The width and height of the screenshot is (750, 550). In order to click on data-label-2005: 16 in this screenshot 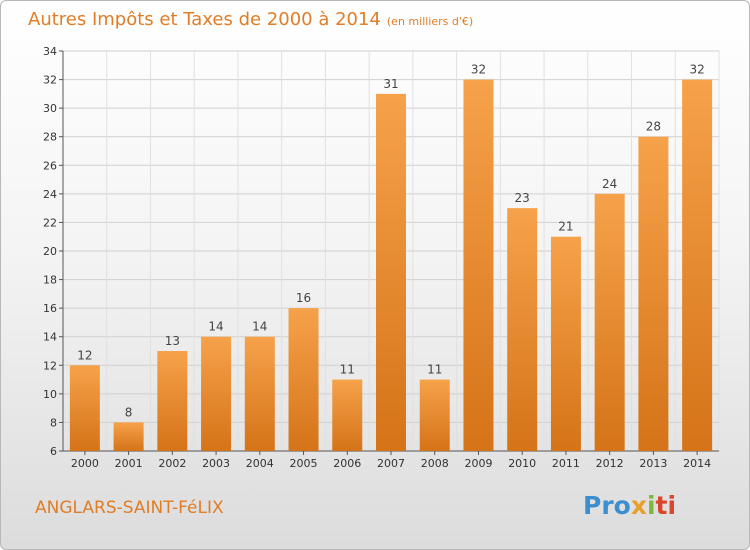, I will do `click(303, 298)`.